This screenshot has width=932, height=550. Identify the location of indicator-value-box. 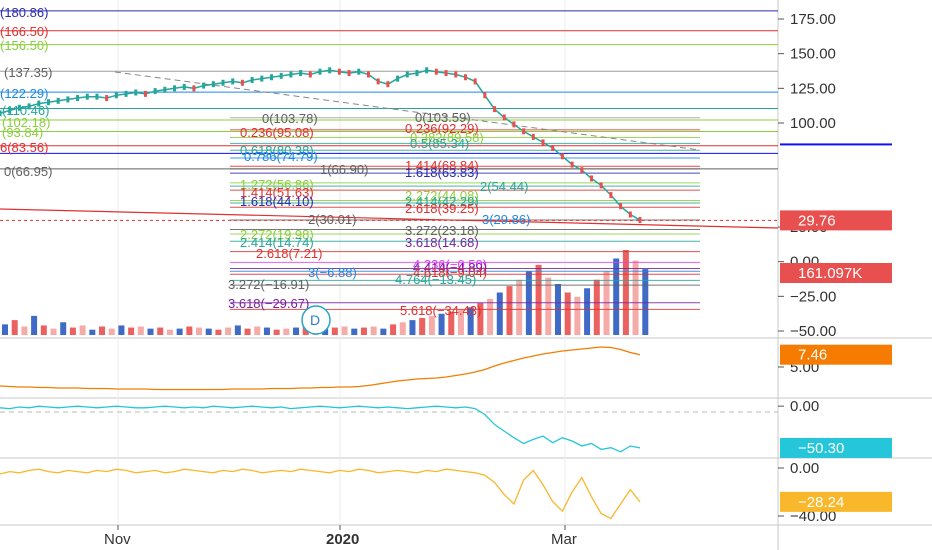
(836, 447).